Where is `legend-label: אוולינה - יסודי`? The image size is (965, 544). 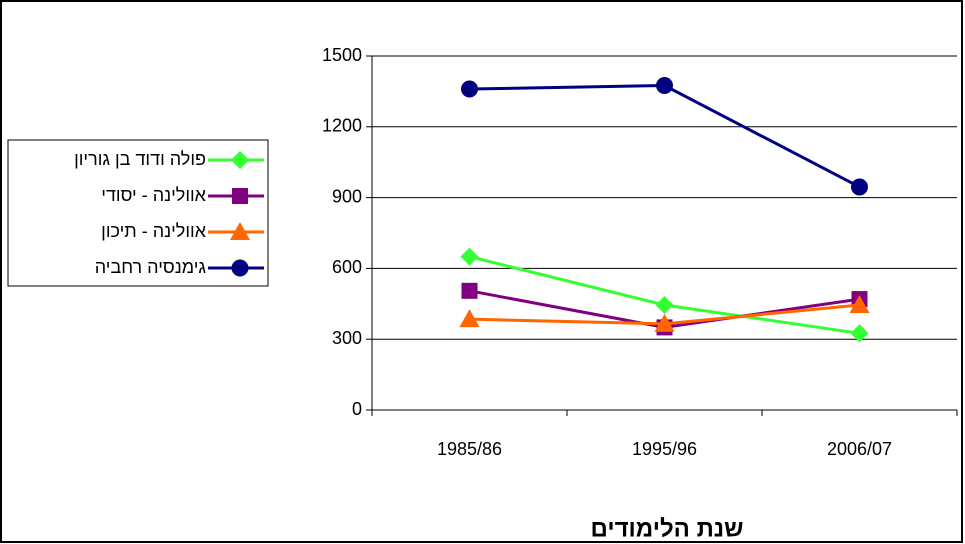
legend-label: אוולינה - יסודי is located at coordinates (153, 195).